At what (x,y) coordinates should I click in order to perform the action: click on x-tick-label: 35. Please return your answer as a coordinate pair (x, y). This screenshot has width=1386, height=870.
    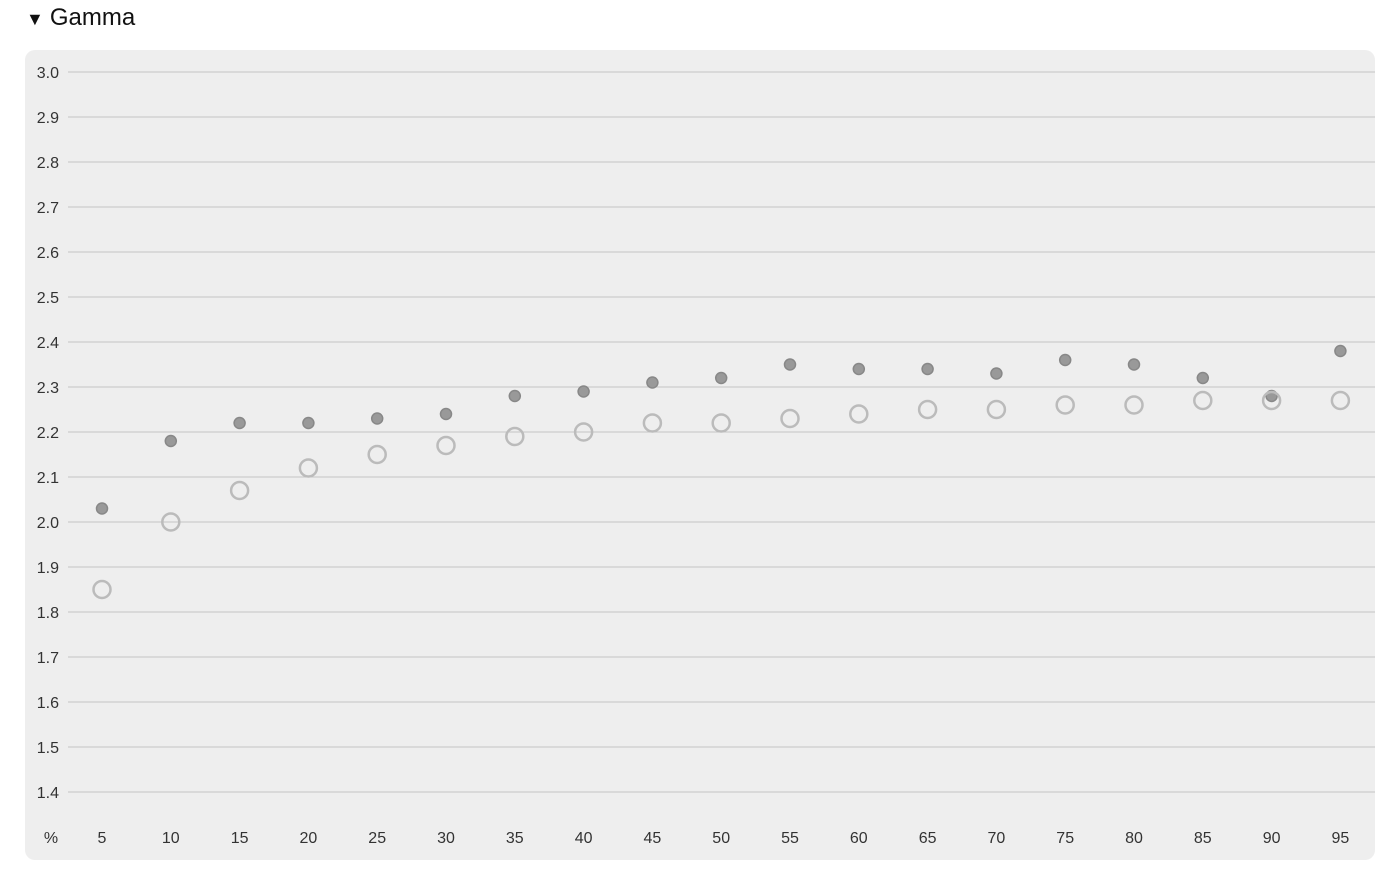
    Looking at the image, I should click on (515, 838).